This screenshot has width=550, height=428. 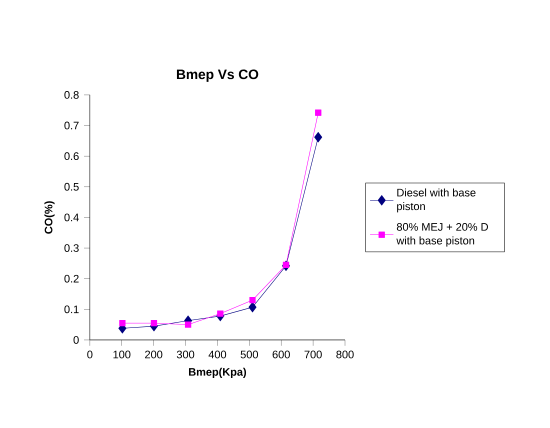 I want to click on x-tick-label: 600, so click(x=281, y=354).